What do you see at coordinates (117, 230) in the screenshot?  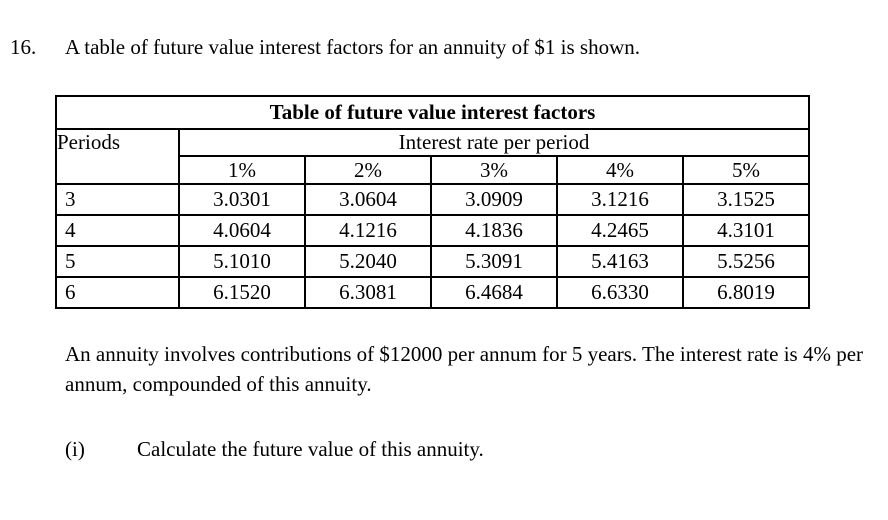 I see `period-cell: 4` at bounding box center [117, 230].